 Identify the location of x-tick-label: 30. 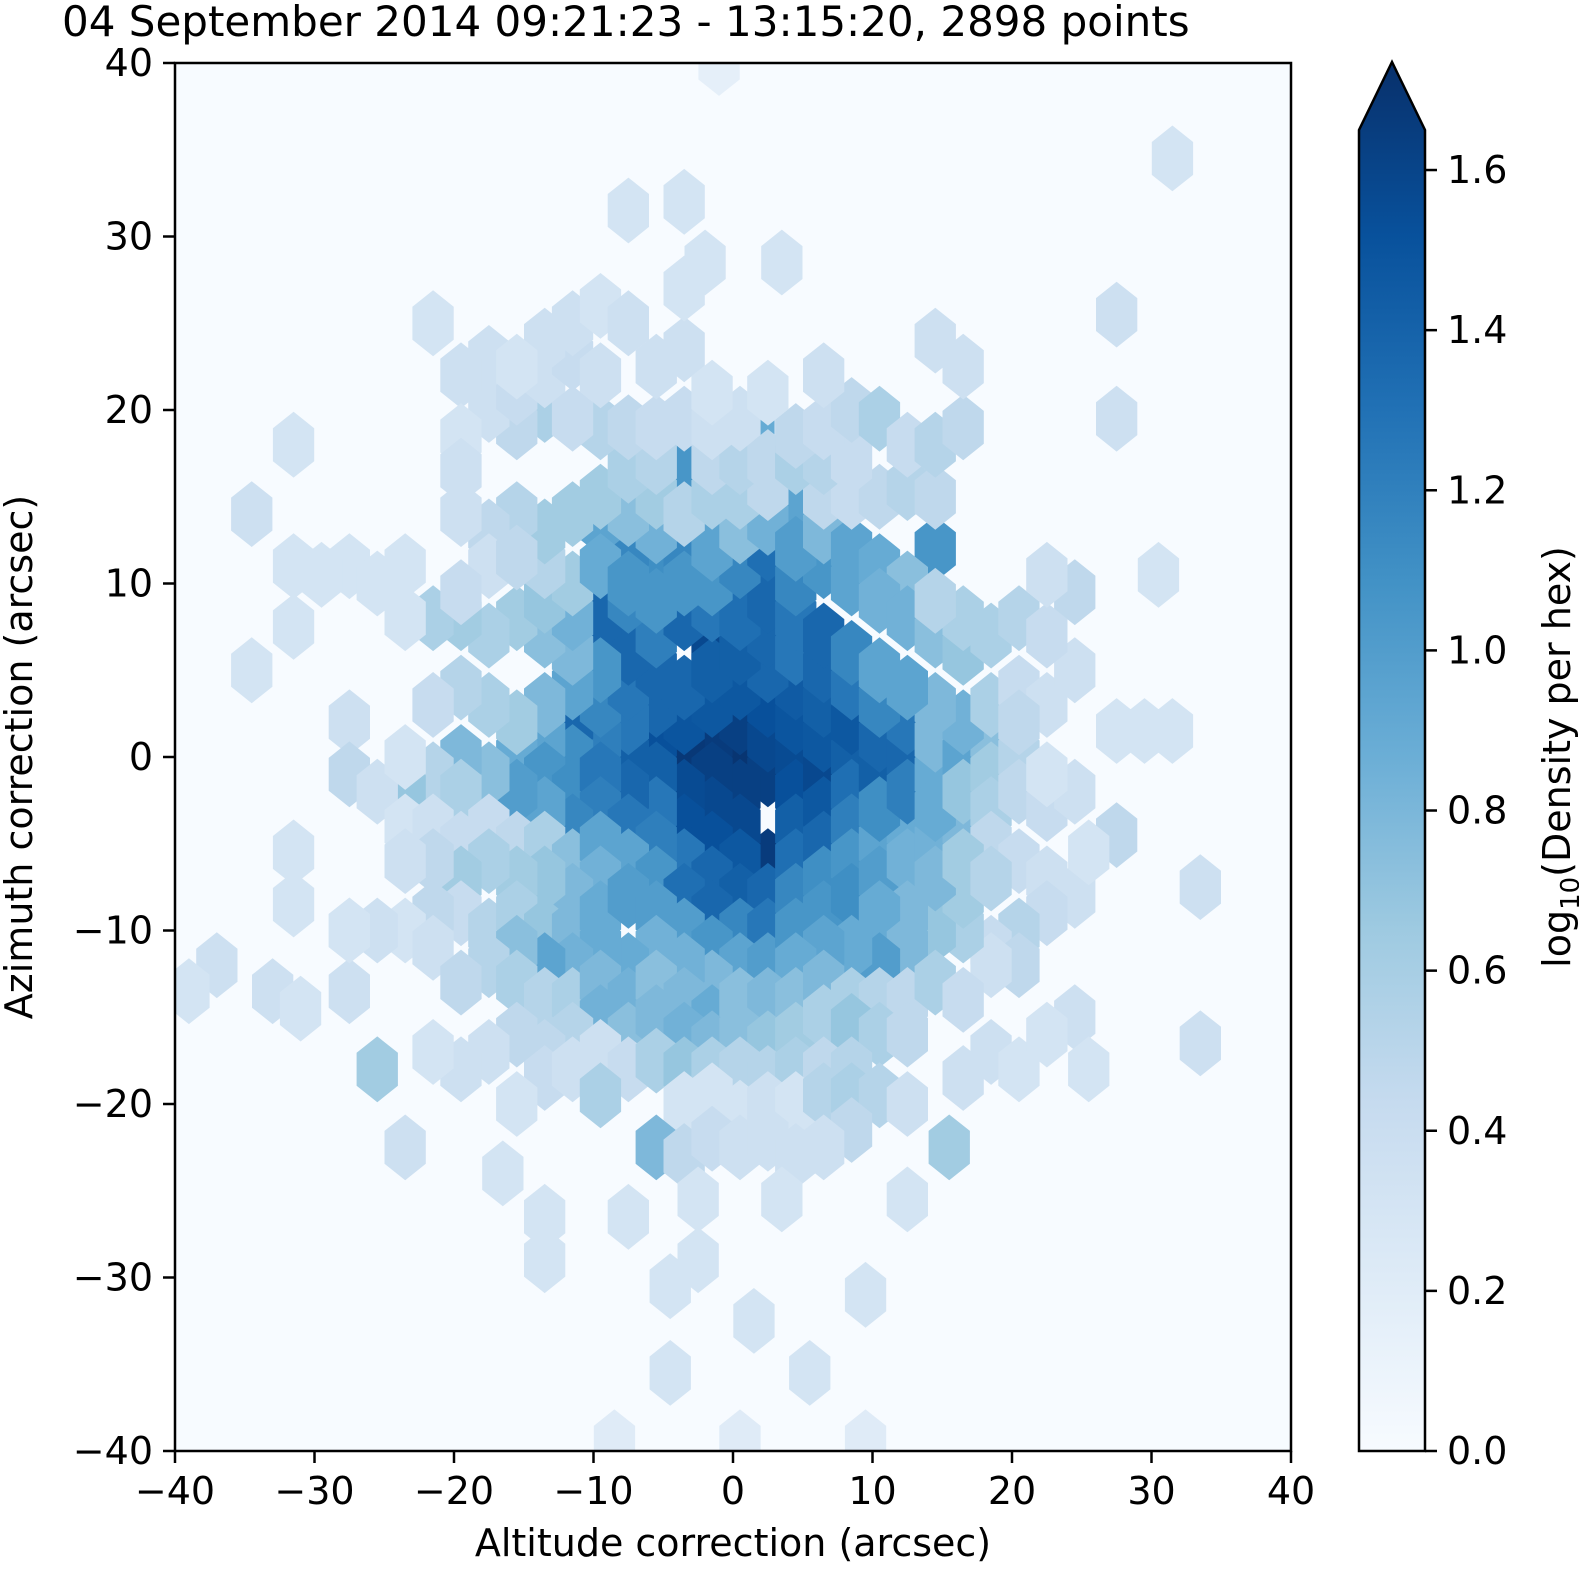
(1151, 1491).